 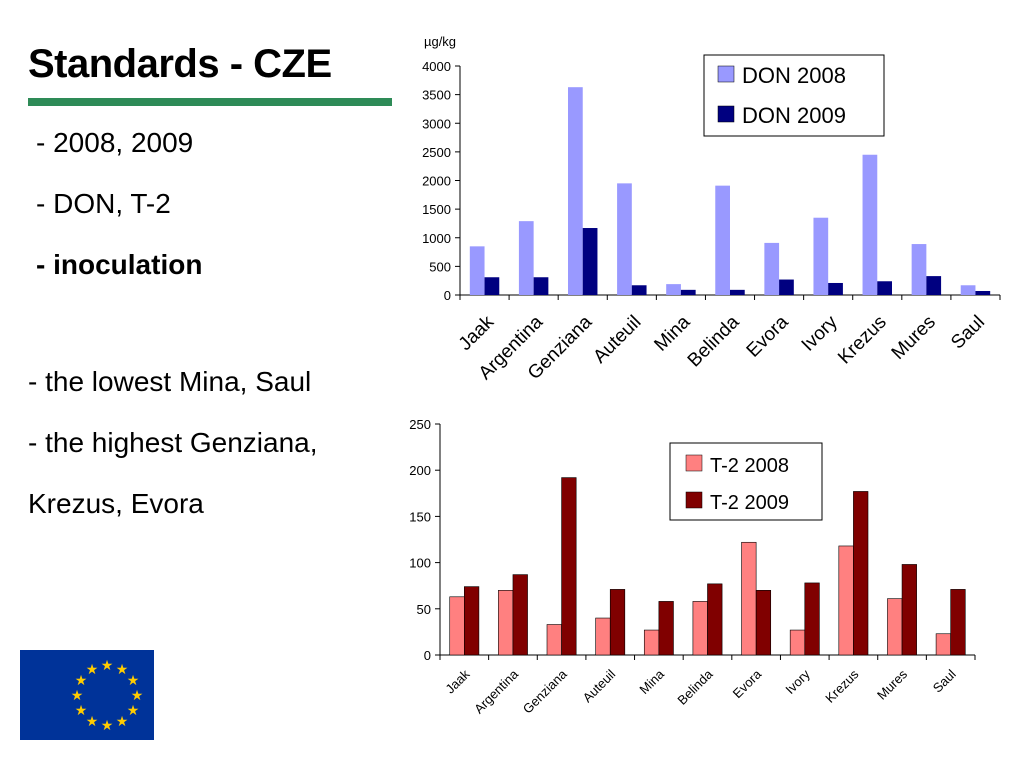 I want to click on bar-don-2009-auteuil, so click(x=639, y=290).